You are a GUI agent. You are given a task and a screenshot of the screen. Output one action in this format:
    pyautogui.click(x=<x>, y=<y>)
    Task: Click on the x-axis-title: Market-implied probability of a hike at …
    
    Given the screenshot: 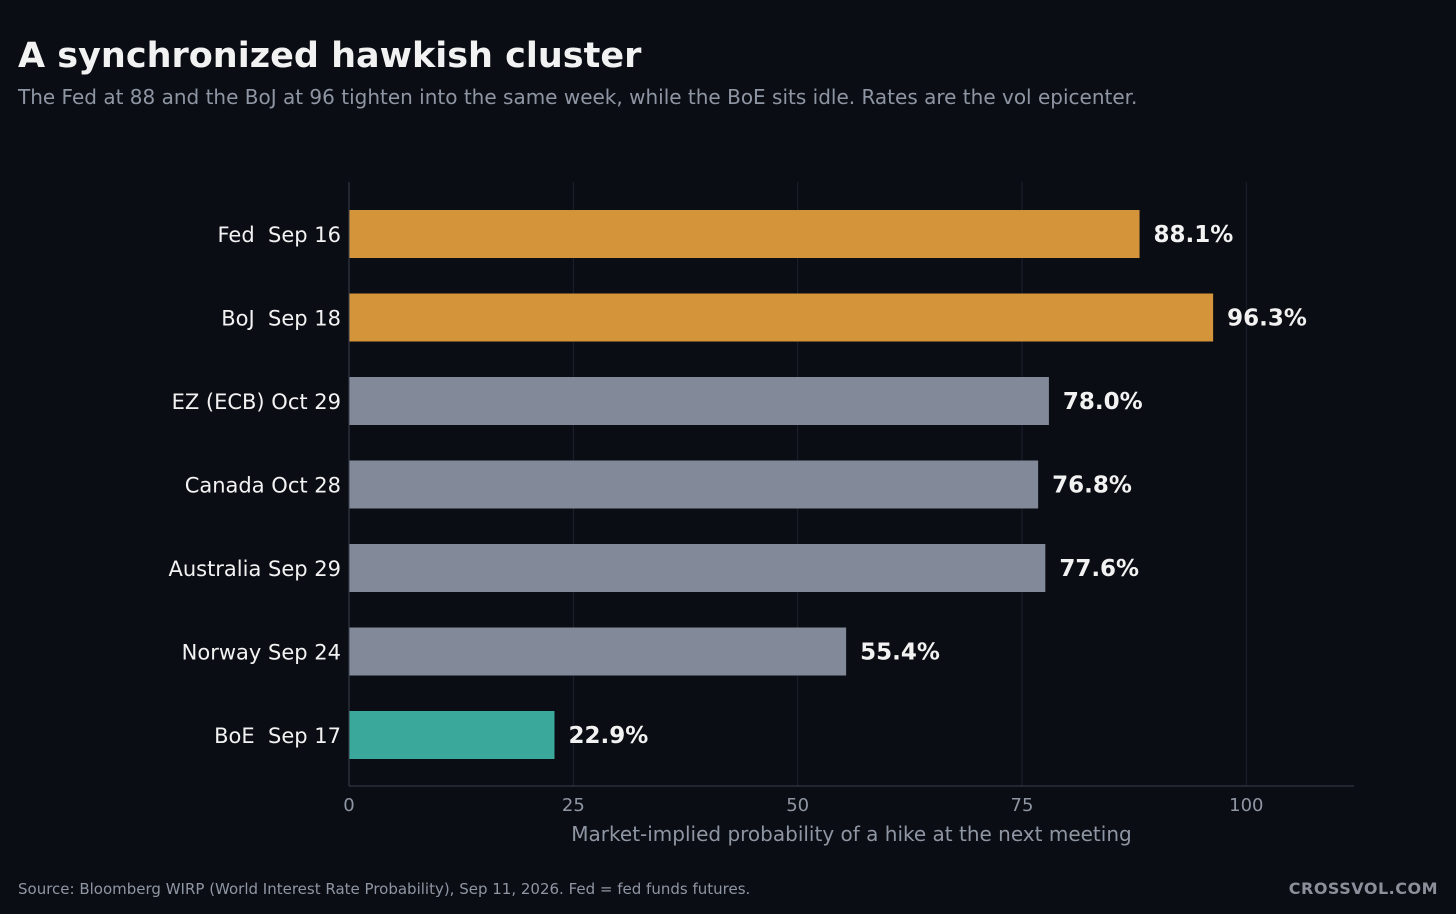 What is the action you would take?
    pyautogui.click(x=851, y=834)
    